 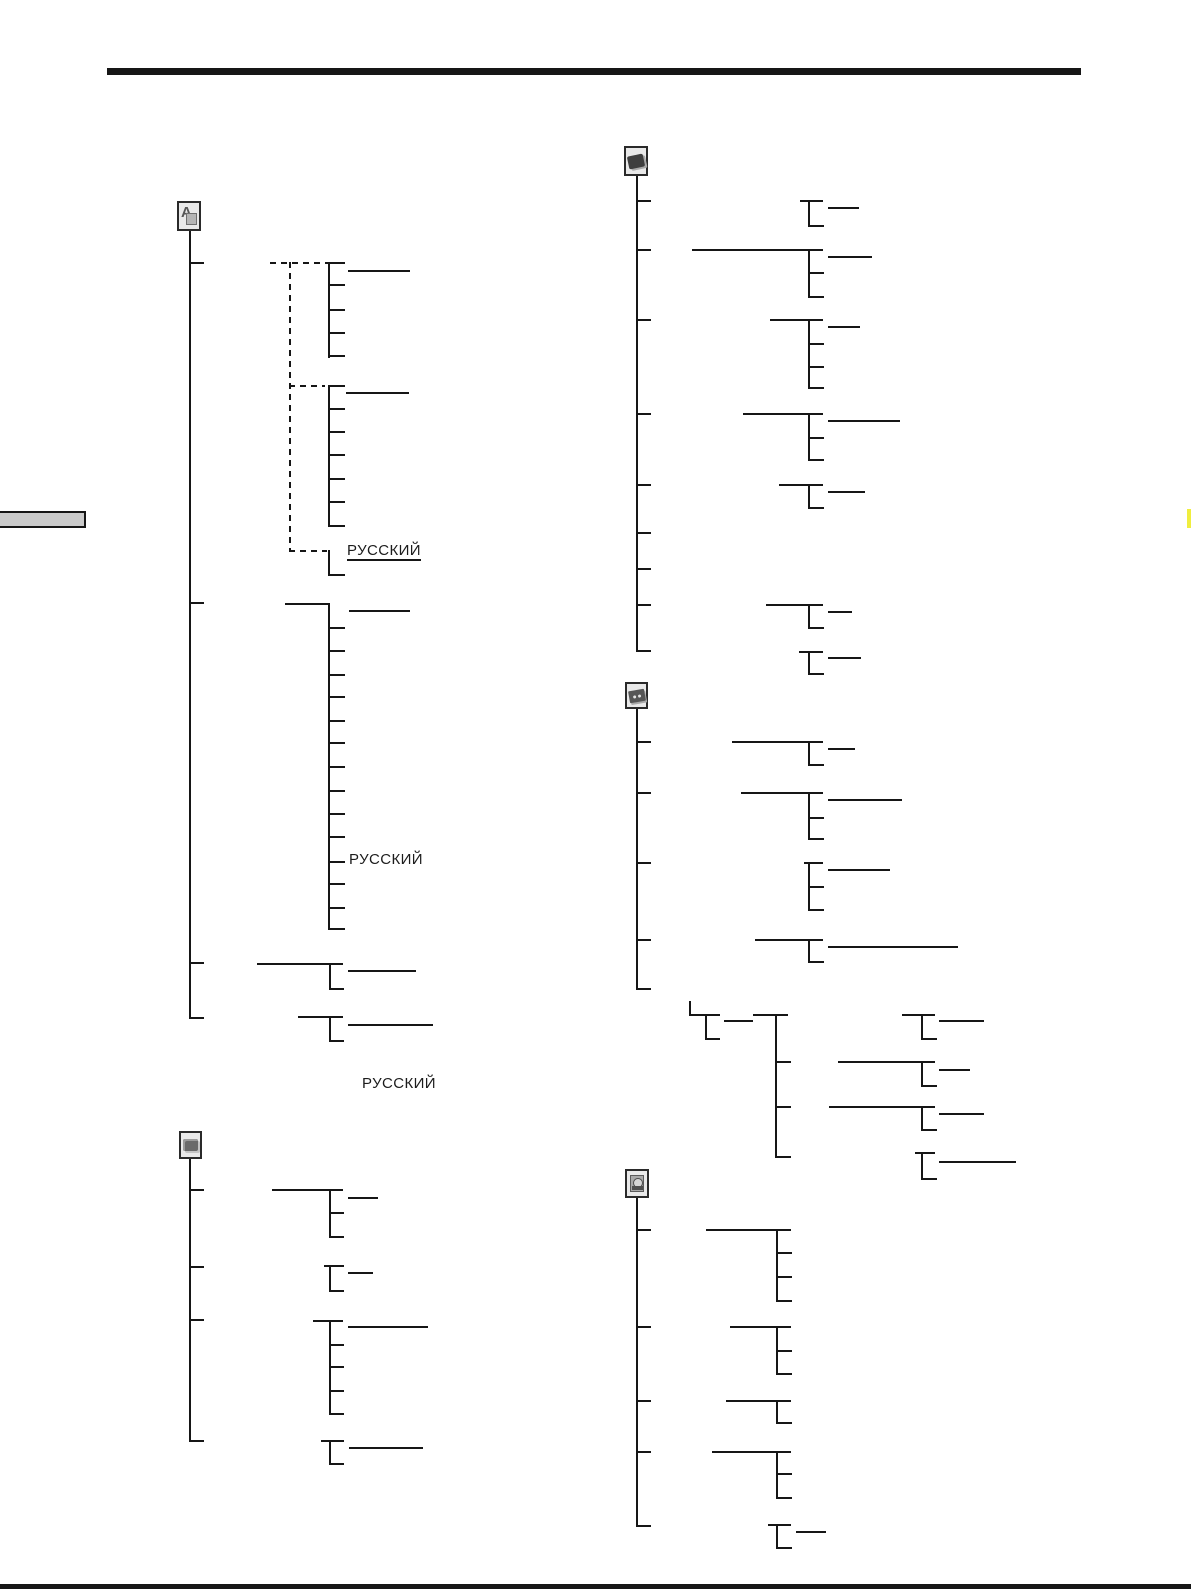 I want to click on page-edge-mark, so click(x=1189, y=518).